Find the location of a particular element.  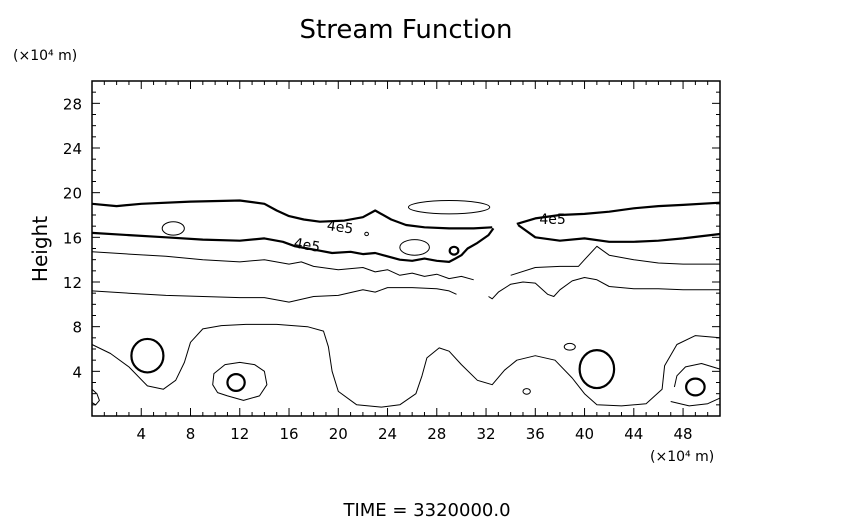

y-tick-label: 8 is located at coordinates (77, 328).